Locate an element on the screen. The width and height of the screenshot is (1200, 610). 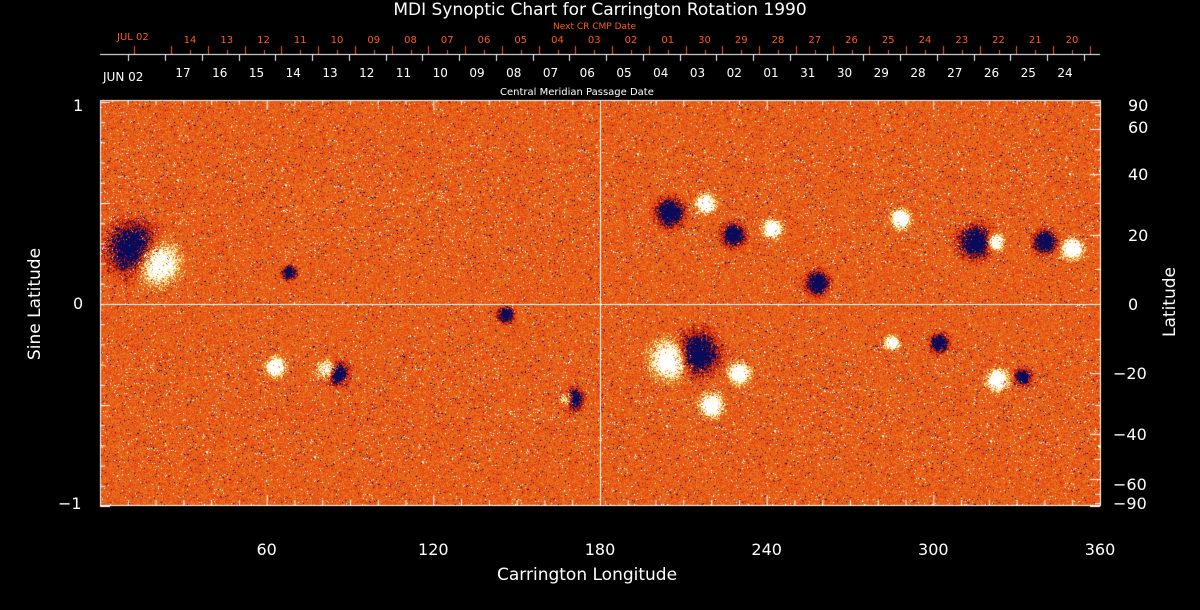
cmp-date-tick: 09 is located at coordinates (477, 73).